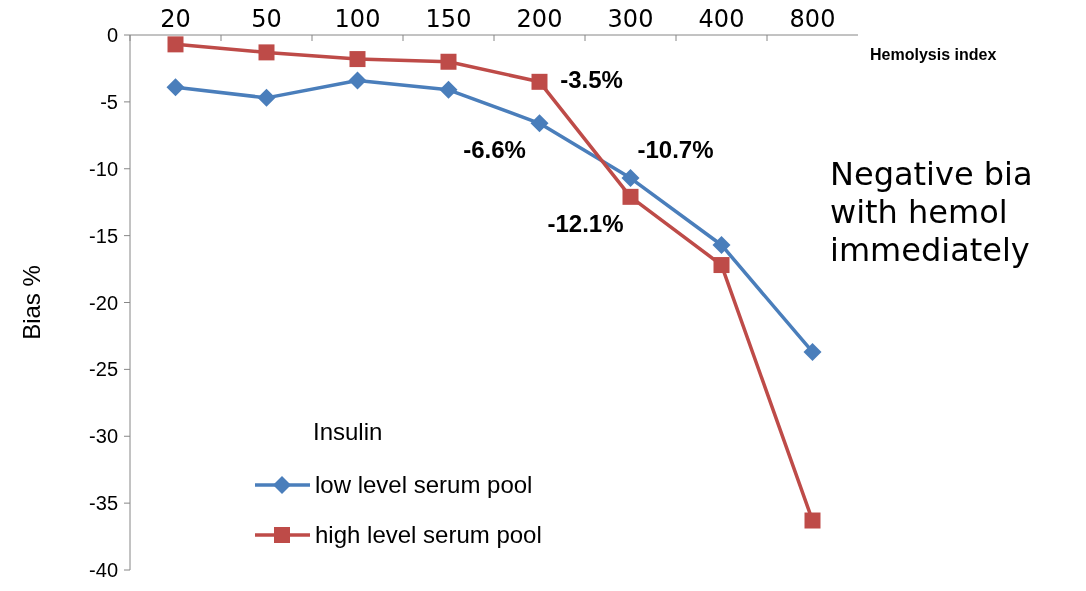  I want to click on y-tick-label: -15, so click(103, 235).